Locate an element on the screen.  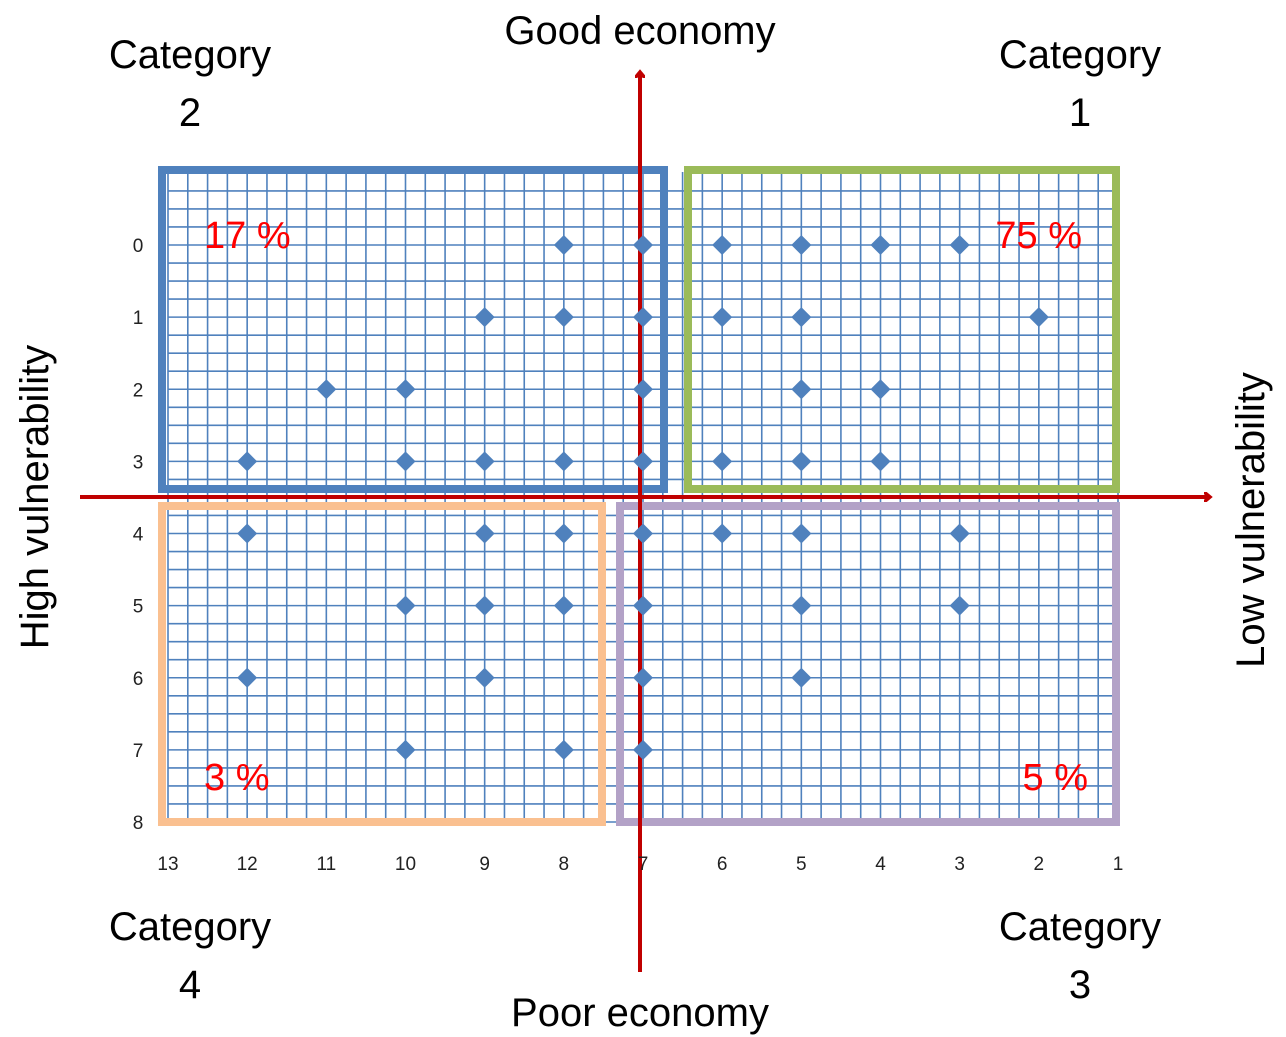
y-tick-label: 7 is located at coordinates (138, 751).